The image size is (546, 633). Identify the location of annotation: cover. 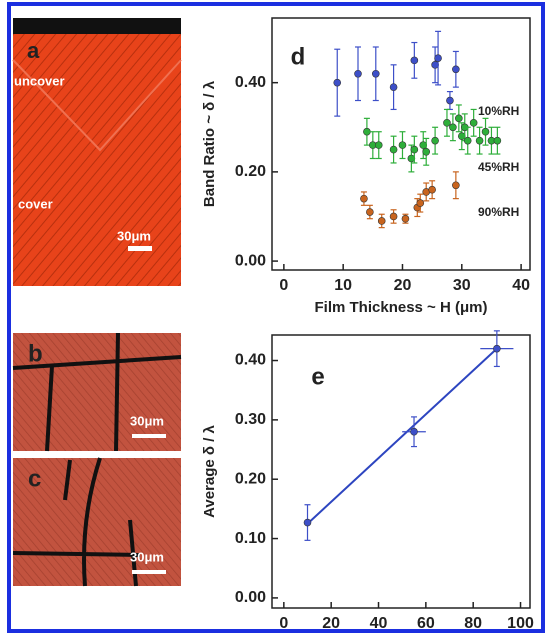
(35, 203).